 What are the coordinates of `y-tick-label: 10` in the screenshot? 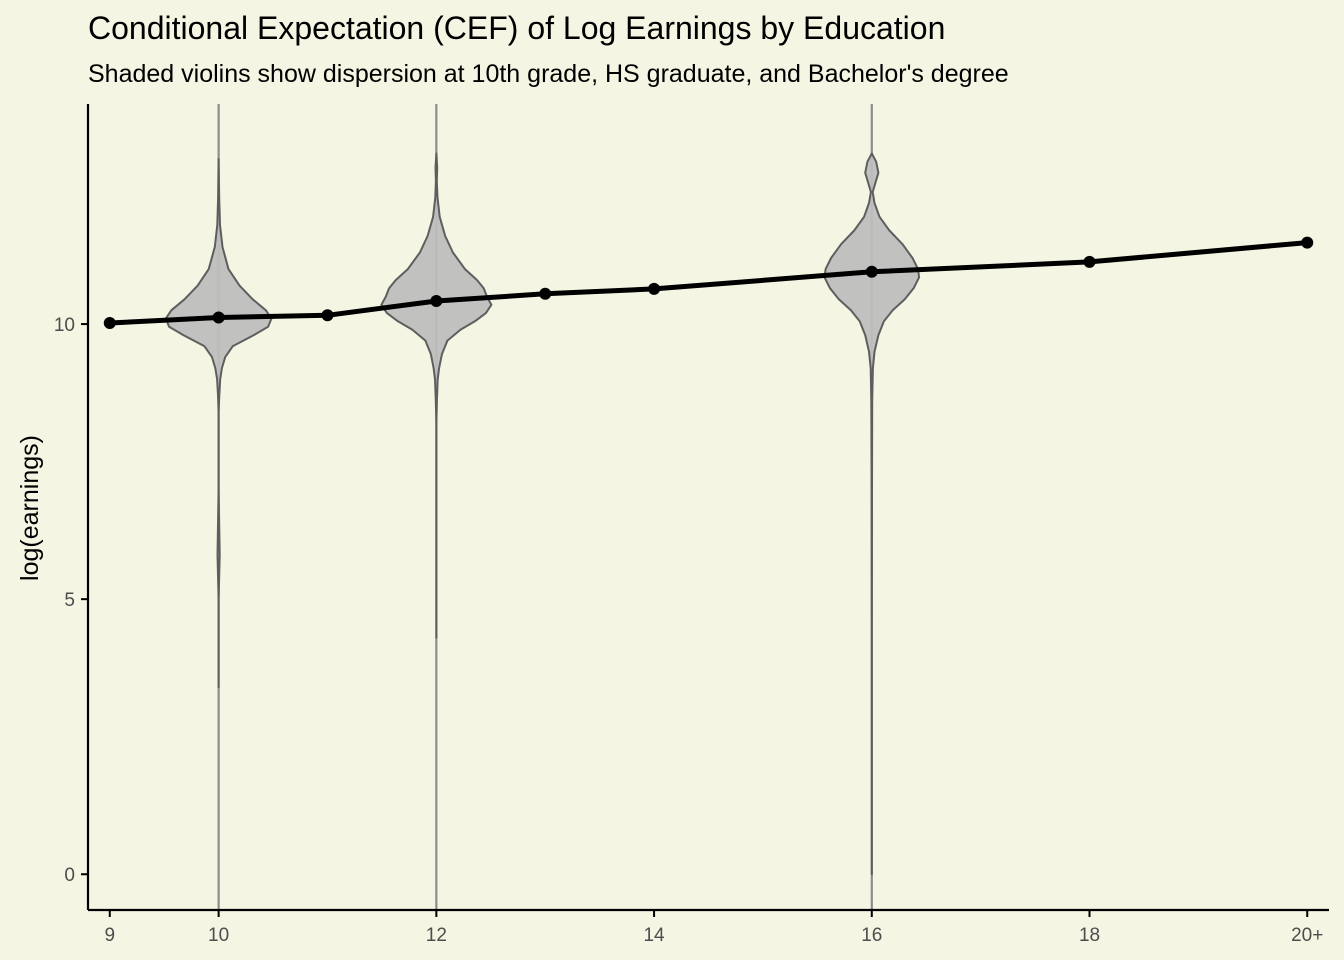 It's located at (64, 325).